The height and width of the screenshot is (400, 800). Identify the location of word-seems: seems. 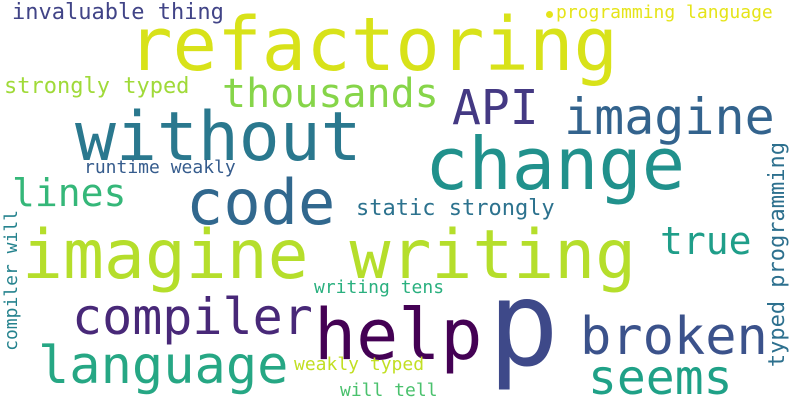
(660, 375).